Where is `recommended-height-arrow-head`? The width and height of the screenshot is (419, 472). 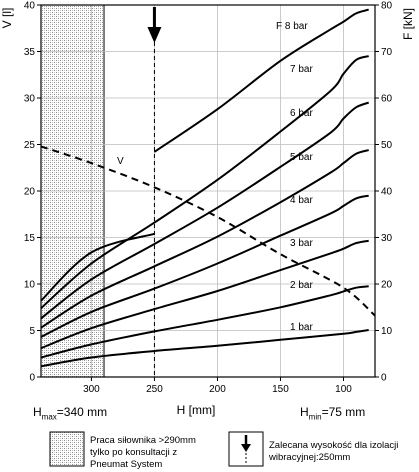 recommended-height-arrow-head is located at coordinates (154, 35).